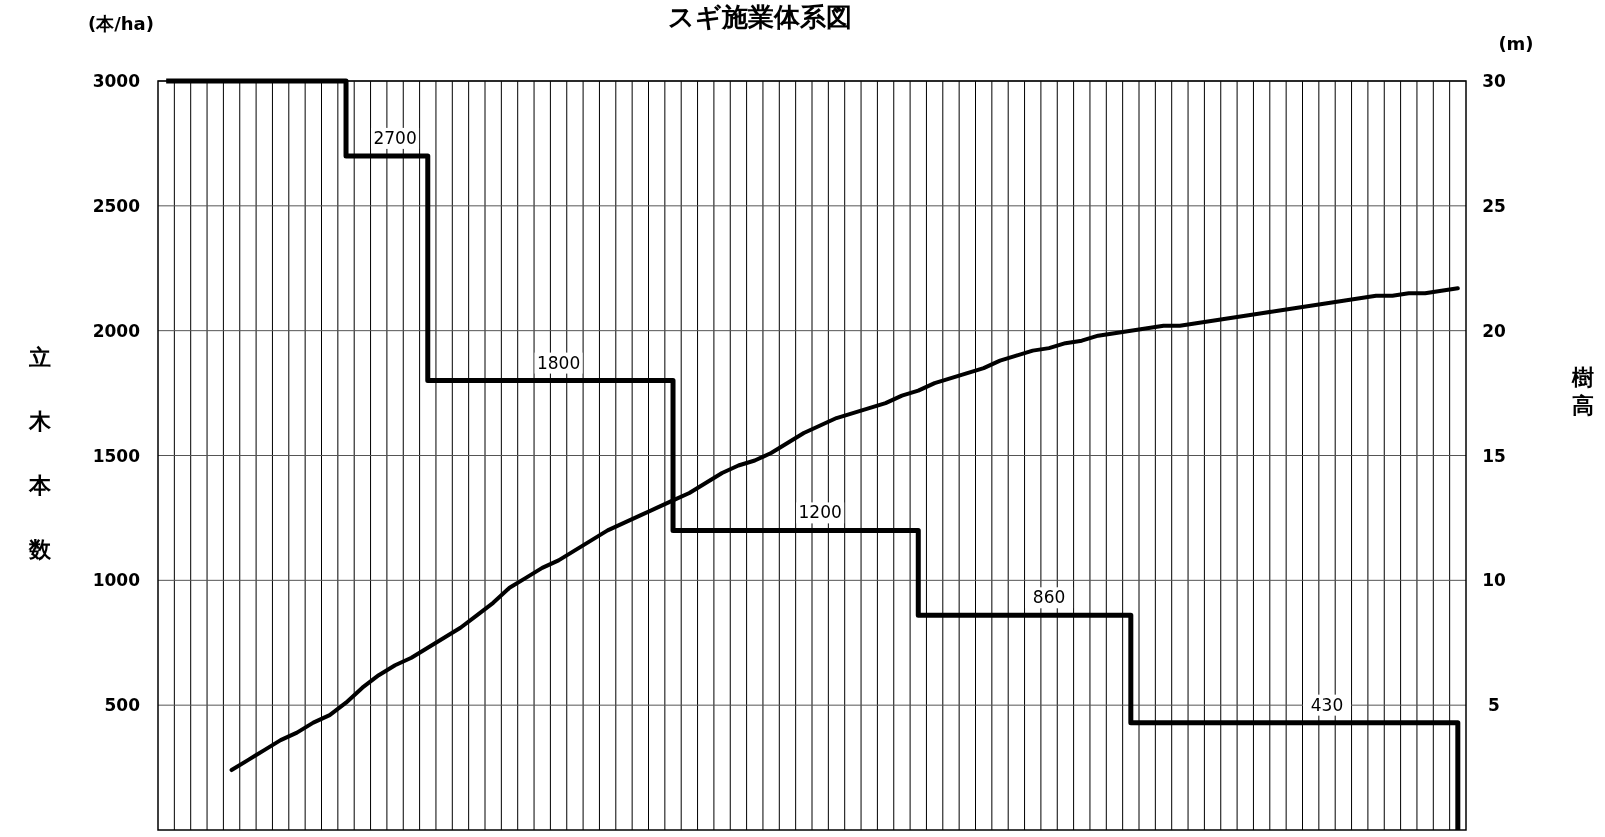 This screenshot has width=1605, height=837. What do you see at coordinates (1494, 580) in the screenshot?
I see `y2-tick-label: 10` at bounding box center [1494, 580].